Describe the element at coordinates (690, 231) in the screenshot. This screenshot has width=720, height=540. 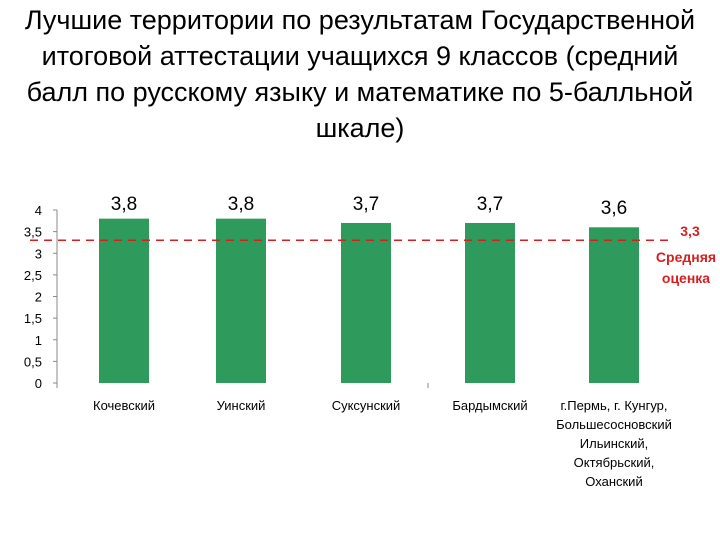
I see `average-value-label: 3,3` at that location.